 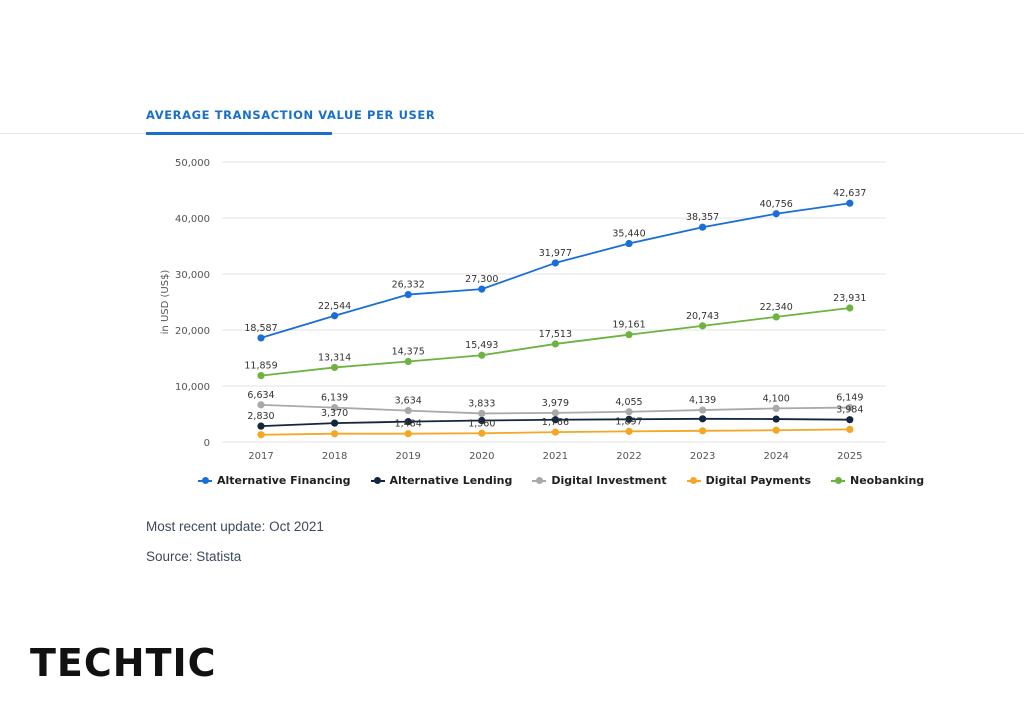 What do you see at coordinates (291, 115) in the screenshot?
I see `tab-average-transaction-value: AVERAGE TRANSACTION VALUE PER USER` at bounding box center [291, 115].